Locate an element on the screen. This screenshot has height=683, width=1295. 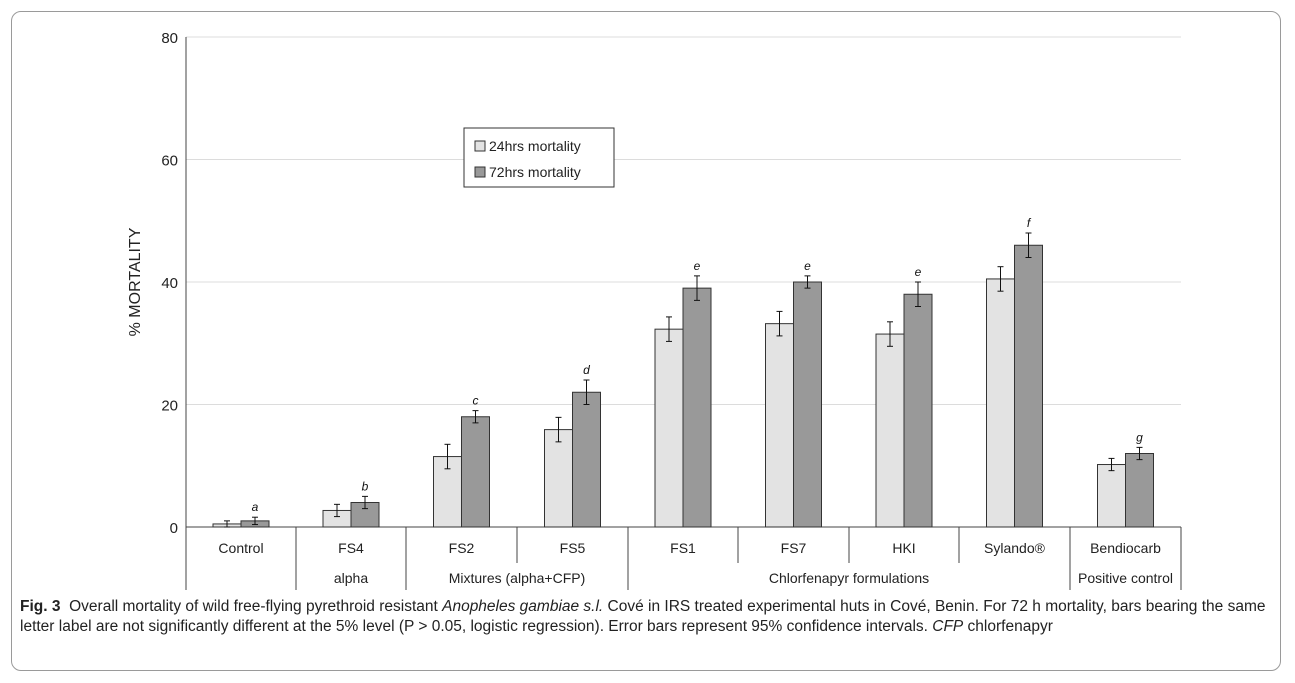
significance-letter: d is located at coordinates (586, 370).